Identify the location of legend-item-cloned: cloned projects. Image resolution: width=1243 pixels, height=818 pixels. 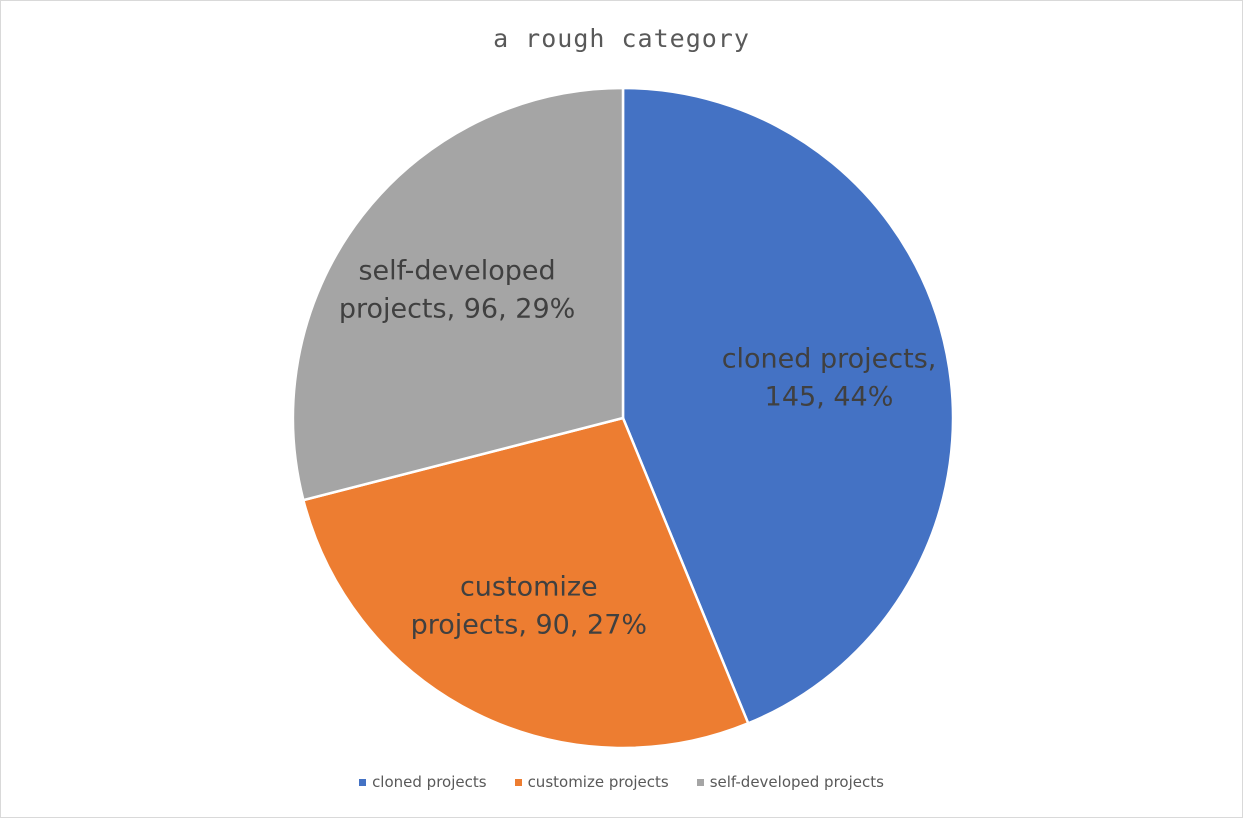
(423, 782).